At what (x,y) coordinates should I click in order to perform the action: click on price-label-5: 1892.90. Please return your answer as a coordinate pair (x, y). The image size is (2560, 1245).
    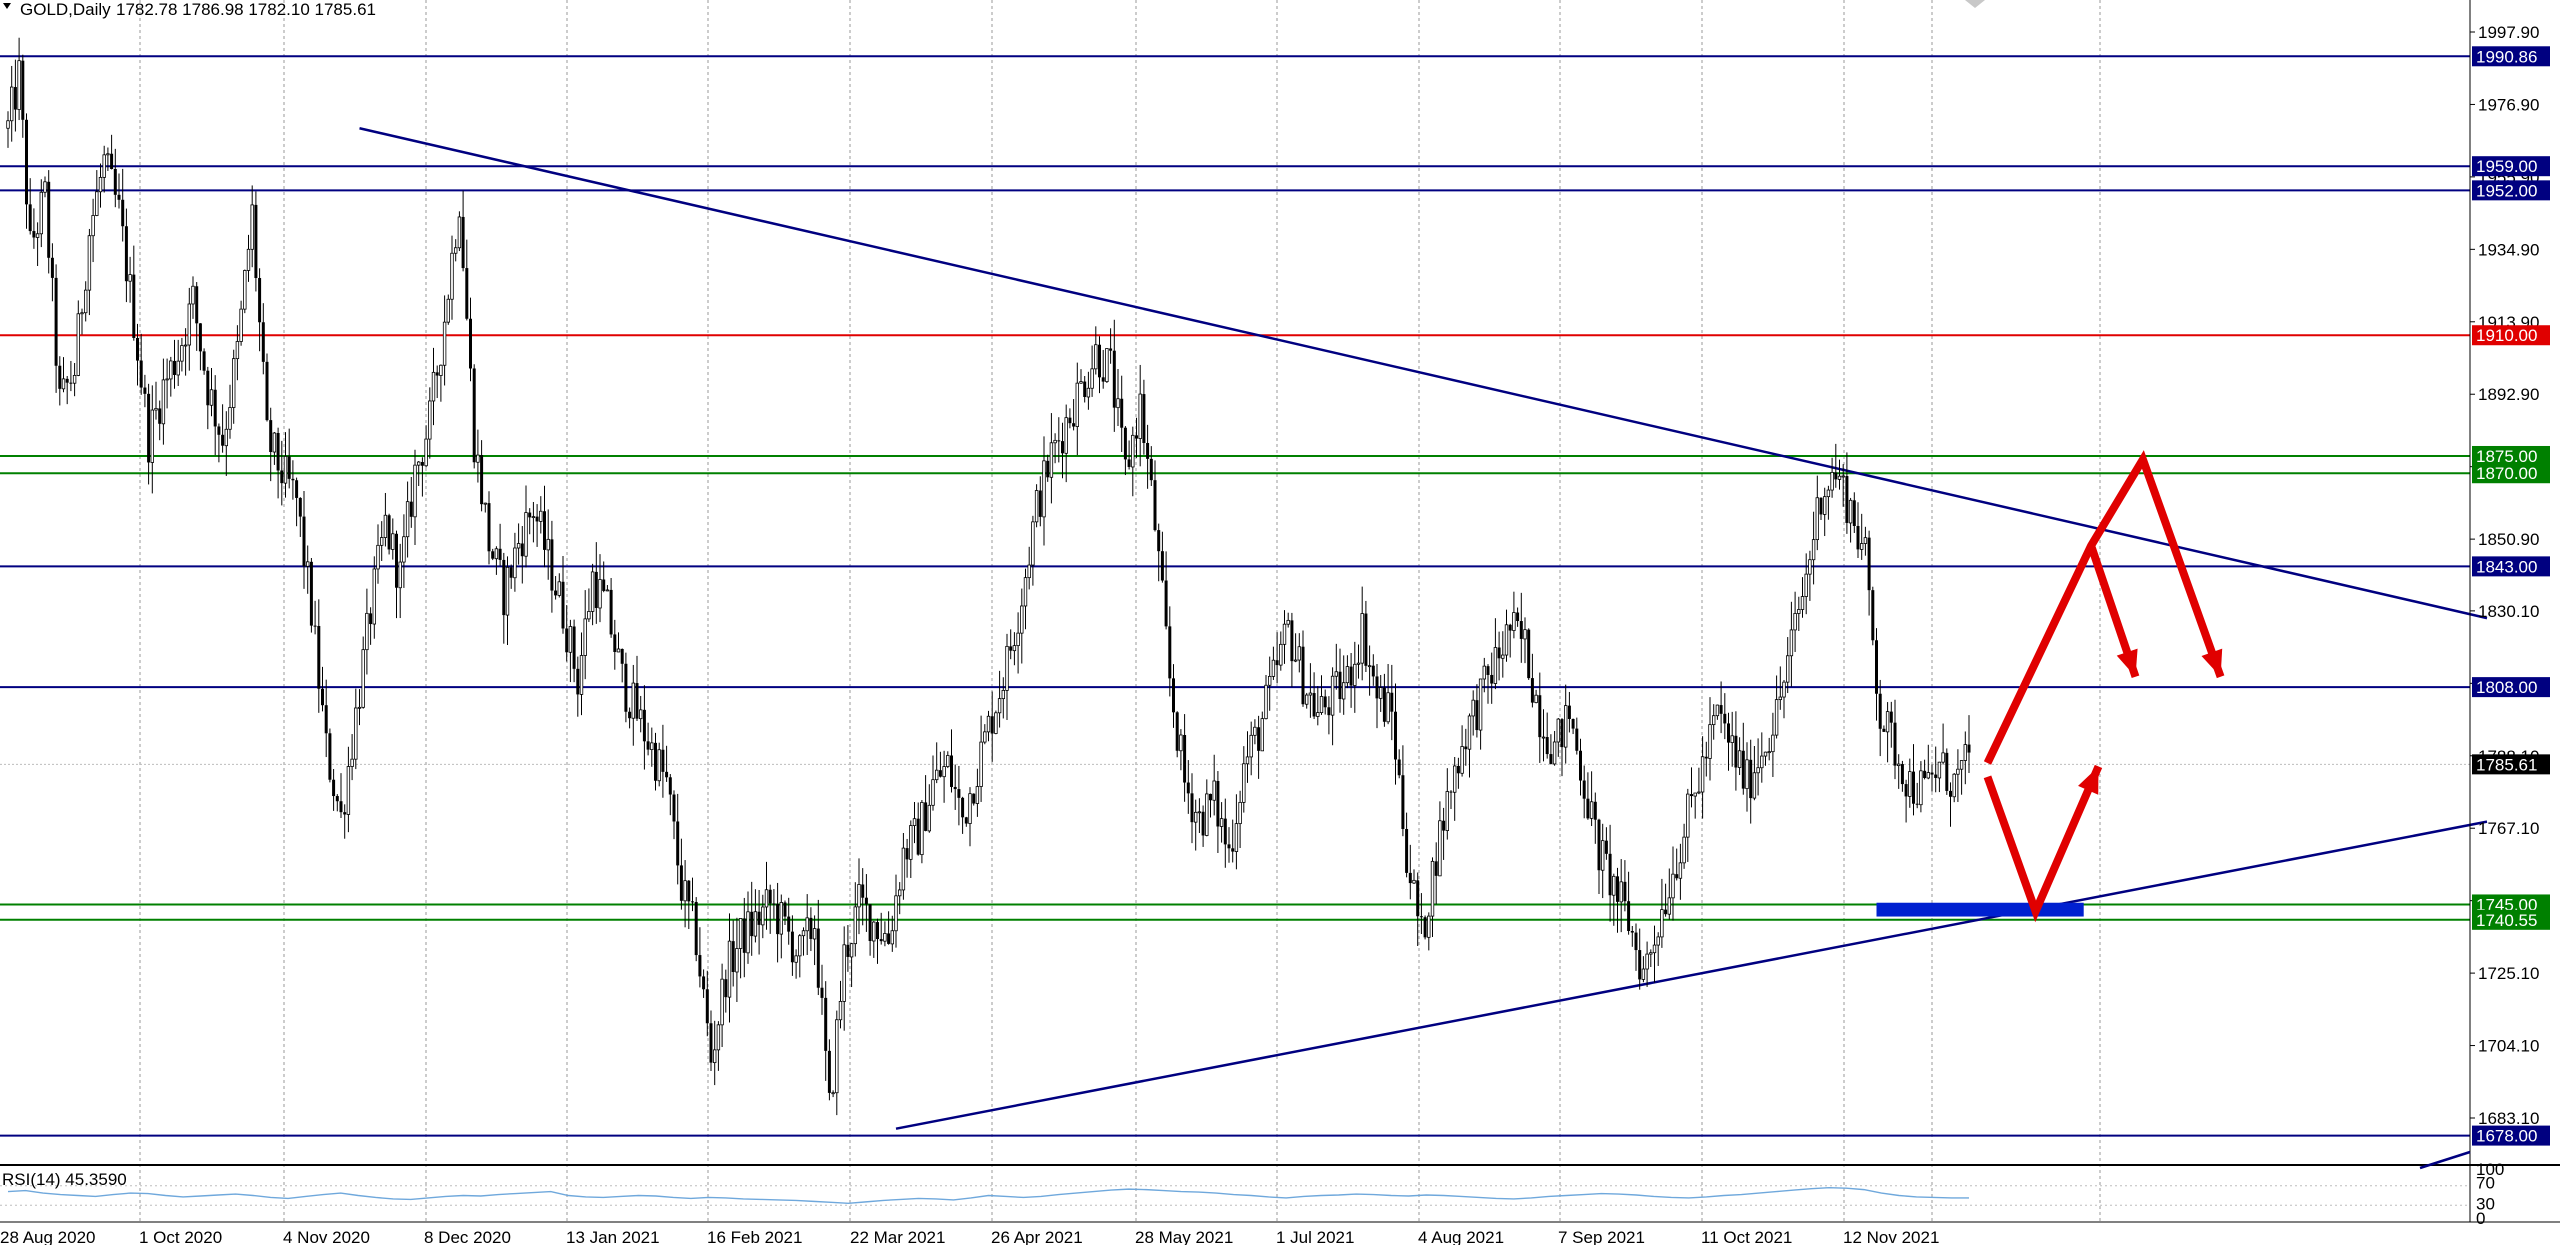
    Looking at the image, I should click on (2508, 394).